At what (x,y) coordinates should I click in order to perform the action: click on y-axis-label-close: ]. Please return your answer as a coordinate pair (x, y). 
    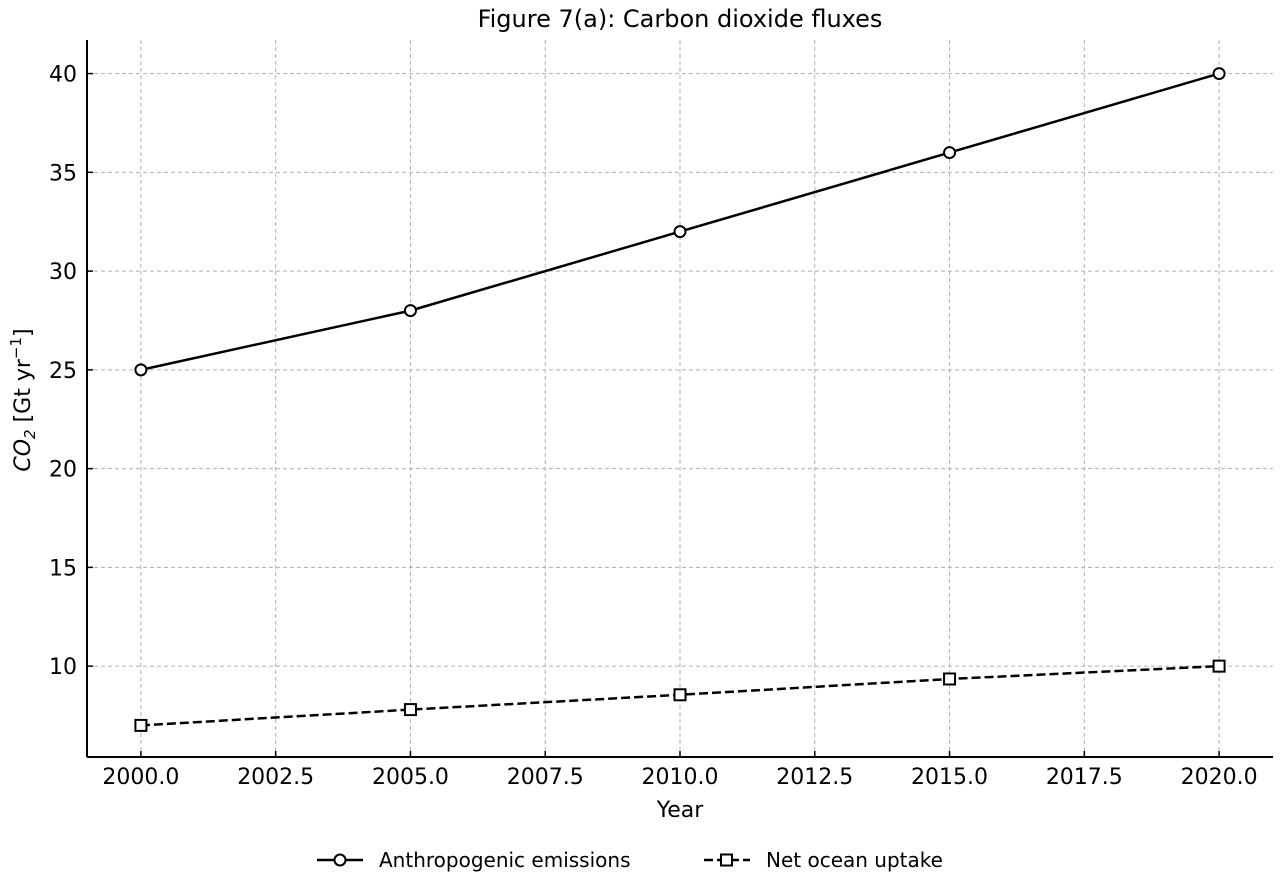
    Looking at the image, I should click on (23, 332).